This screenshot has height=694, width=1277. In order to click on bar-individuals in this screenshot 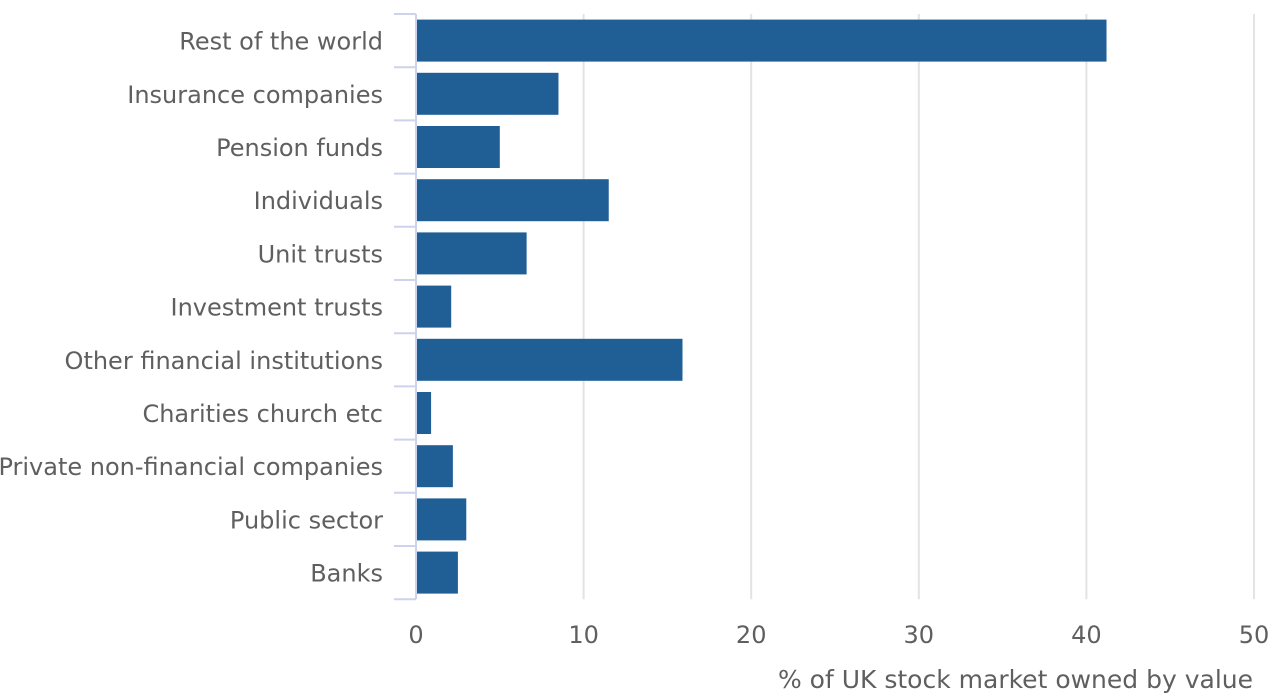, I will do `click(512, 200)`.